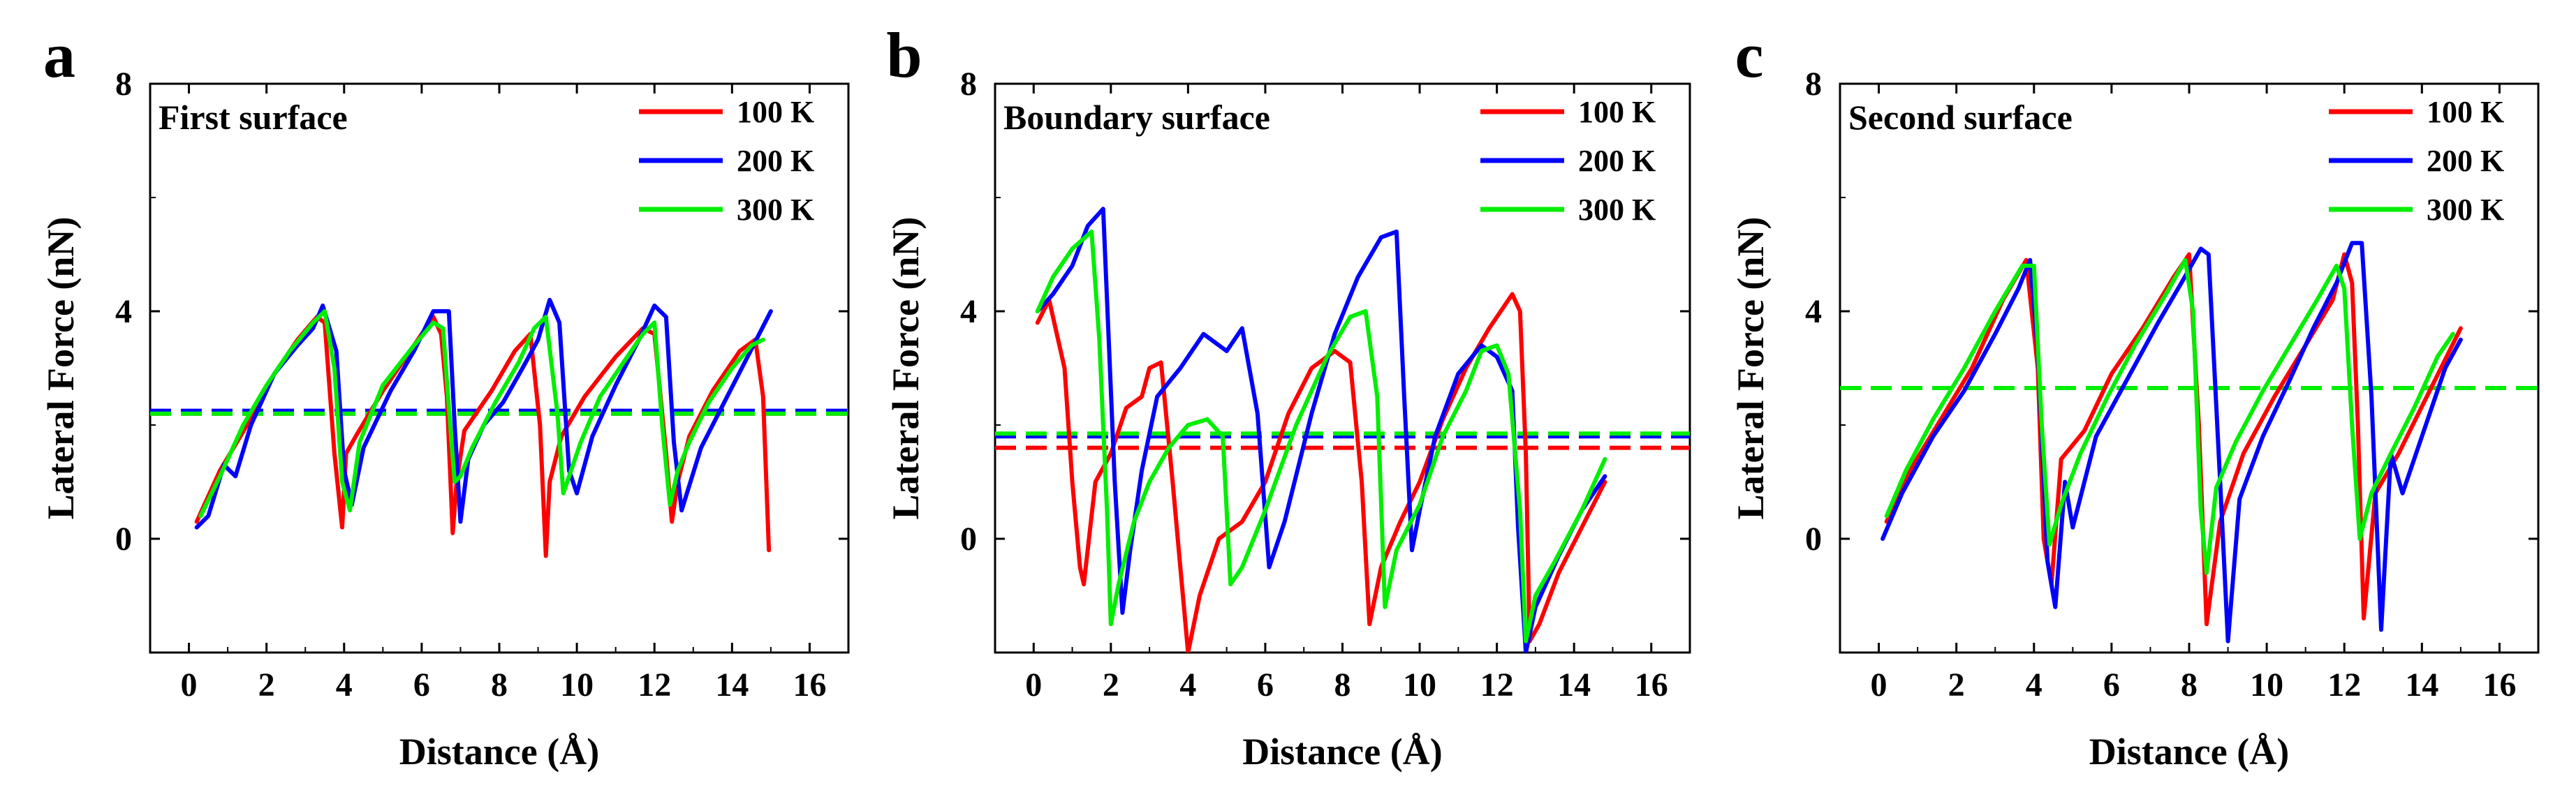 The image size is (2576, 797). Describe the element at coordinates (59, 55) in the screenshot. I see `panel-letter: a` at that location.